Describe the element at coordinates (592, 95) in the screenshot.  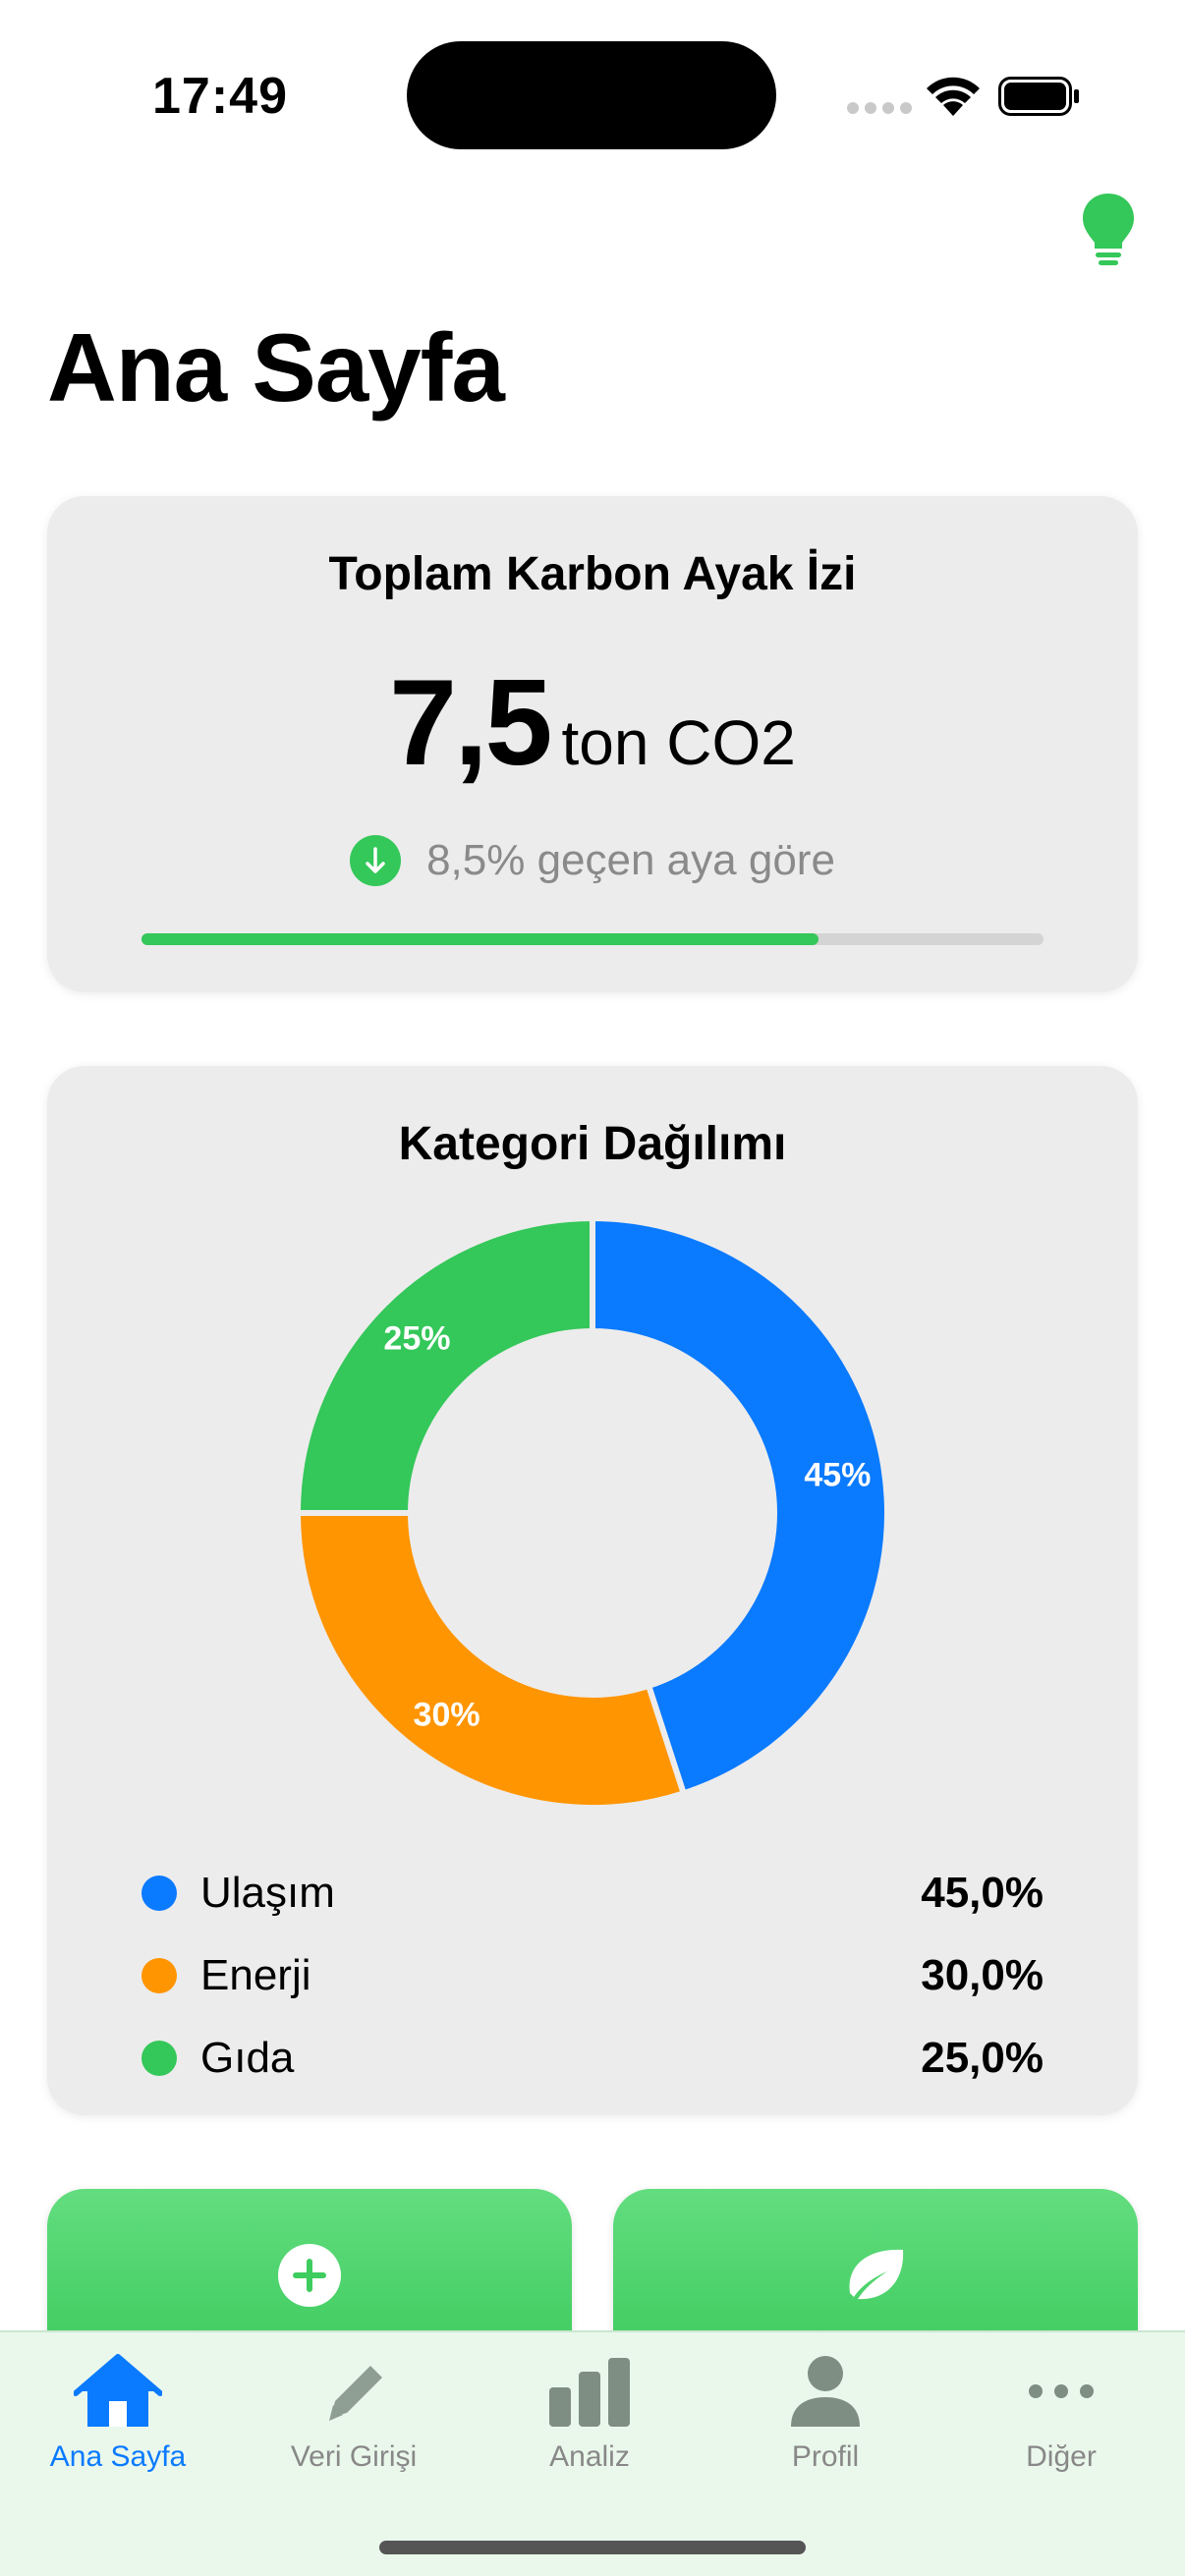
I see `dynamic-island` at that location.